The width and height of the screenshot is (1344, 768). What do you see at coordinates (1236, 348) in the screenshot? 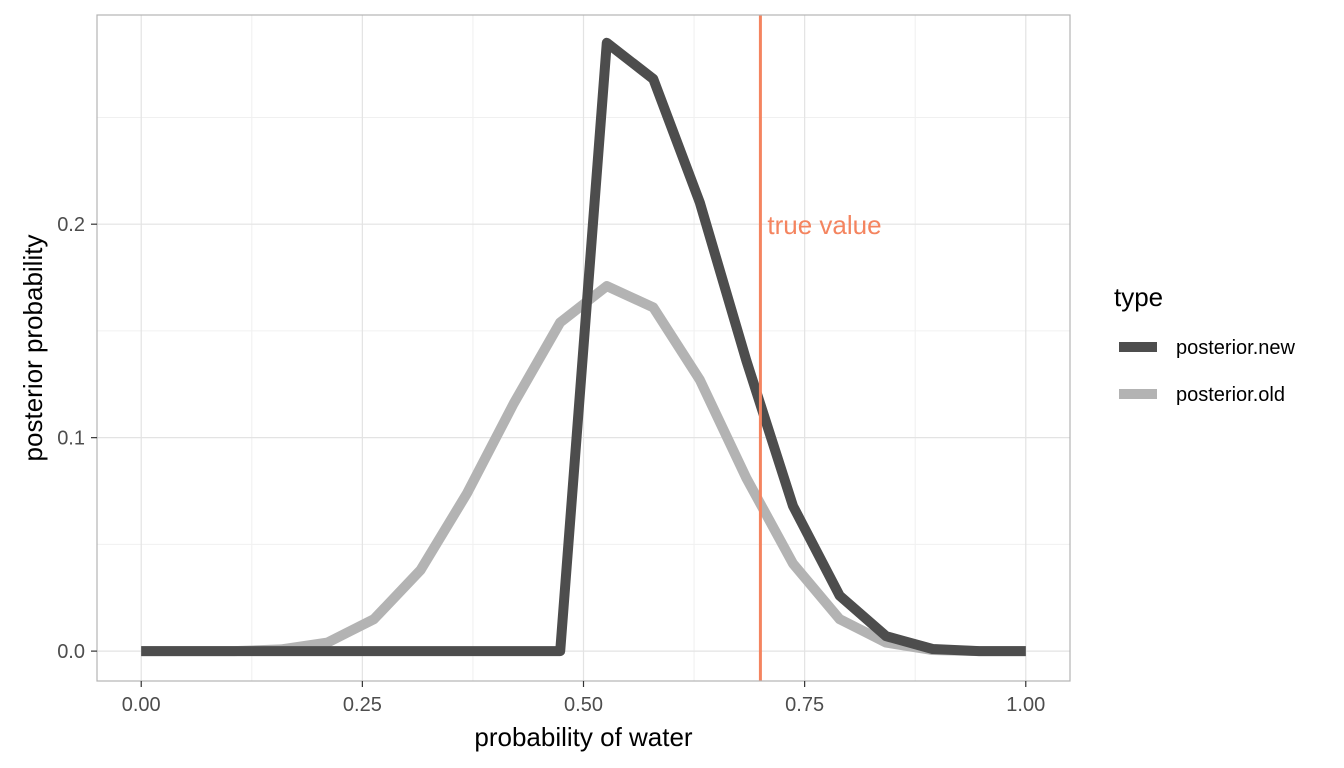
I see `legend-label-posterior-new: posterior.new` at bounding box center [1236, 348].